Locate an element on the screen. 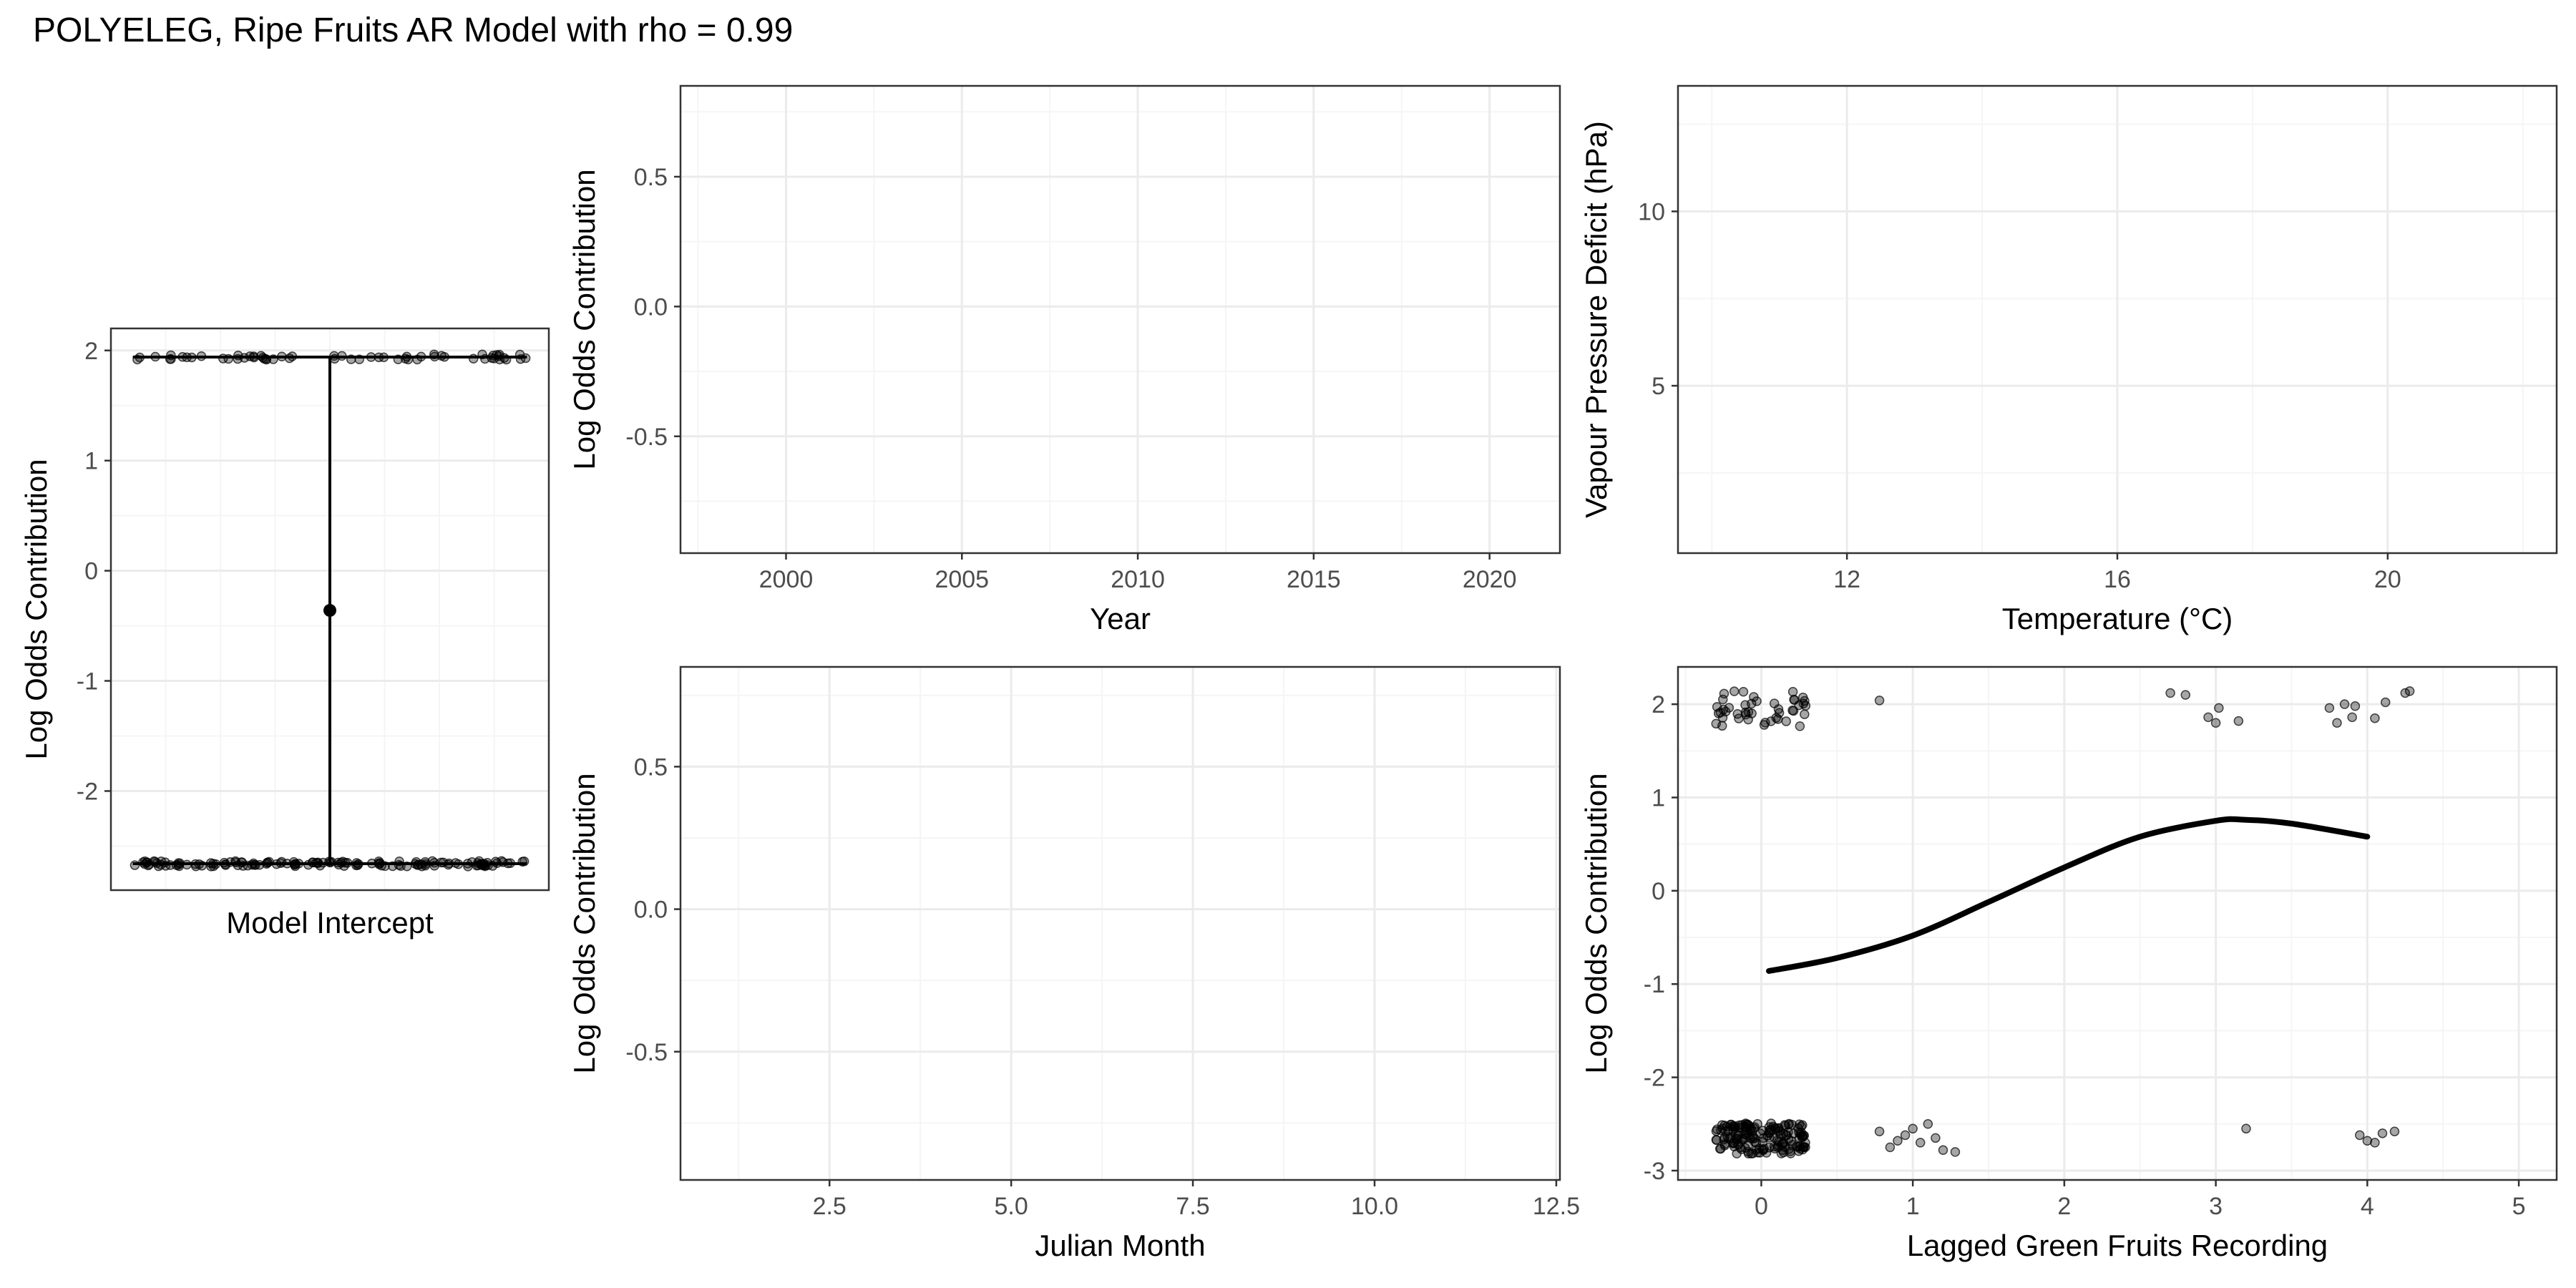 Image resolution: width=2576 pixels, height=1288 pixels. x-tick-label: 20 is located at coordinates (2387, 579).